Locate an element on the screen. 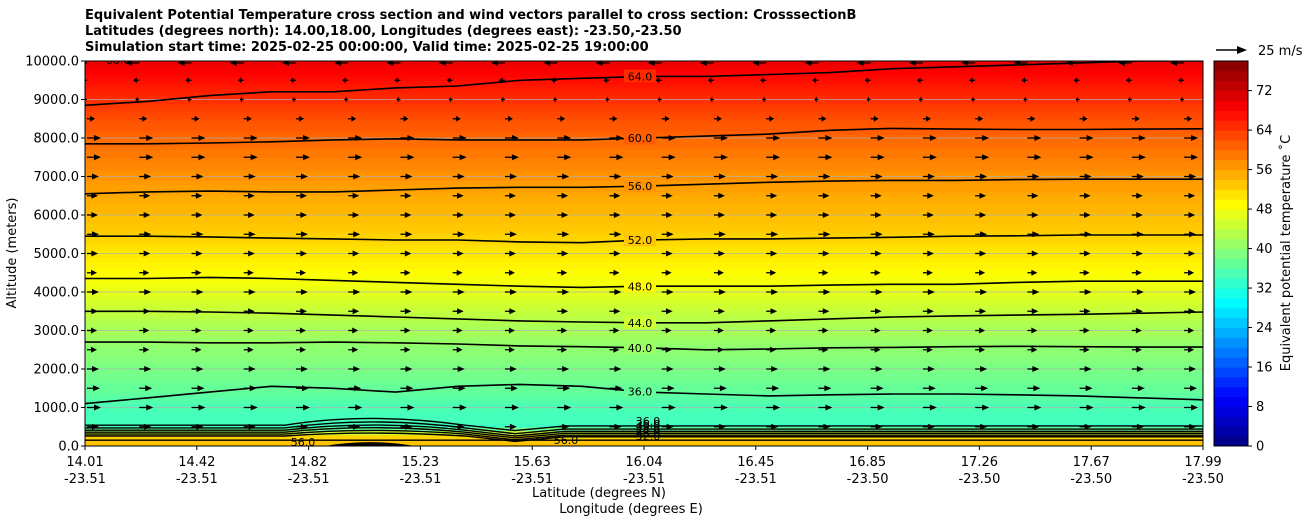  x-tick-label-lat: 17.26 is located at coordinates (979, 462).